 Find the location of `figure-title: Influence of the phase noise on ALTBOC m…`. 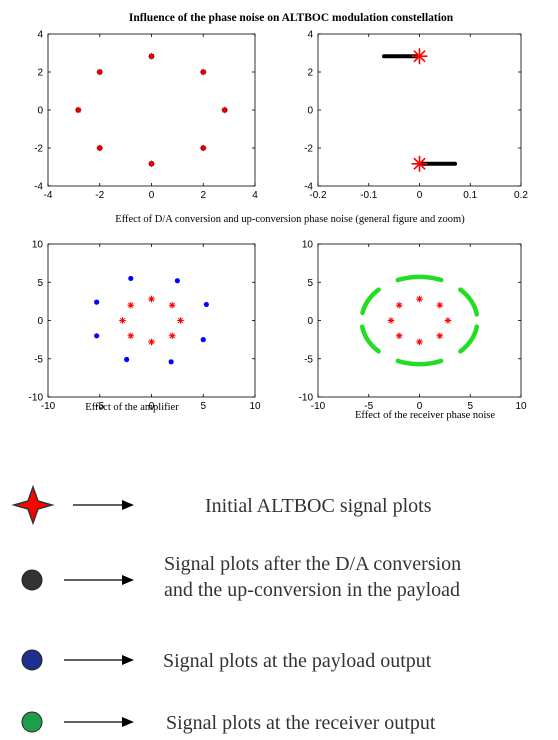

figure-title: Influence of the phase noise on ALTBOC m… is located at coordinates (291, 18).